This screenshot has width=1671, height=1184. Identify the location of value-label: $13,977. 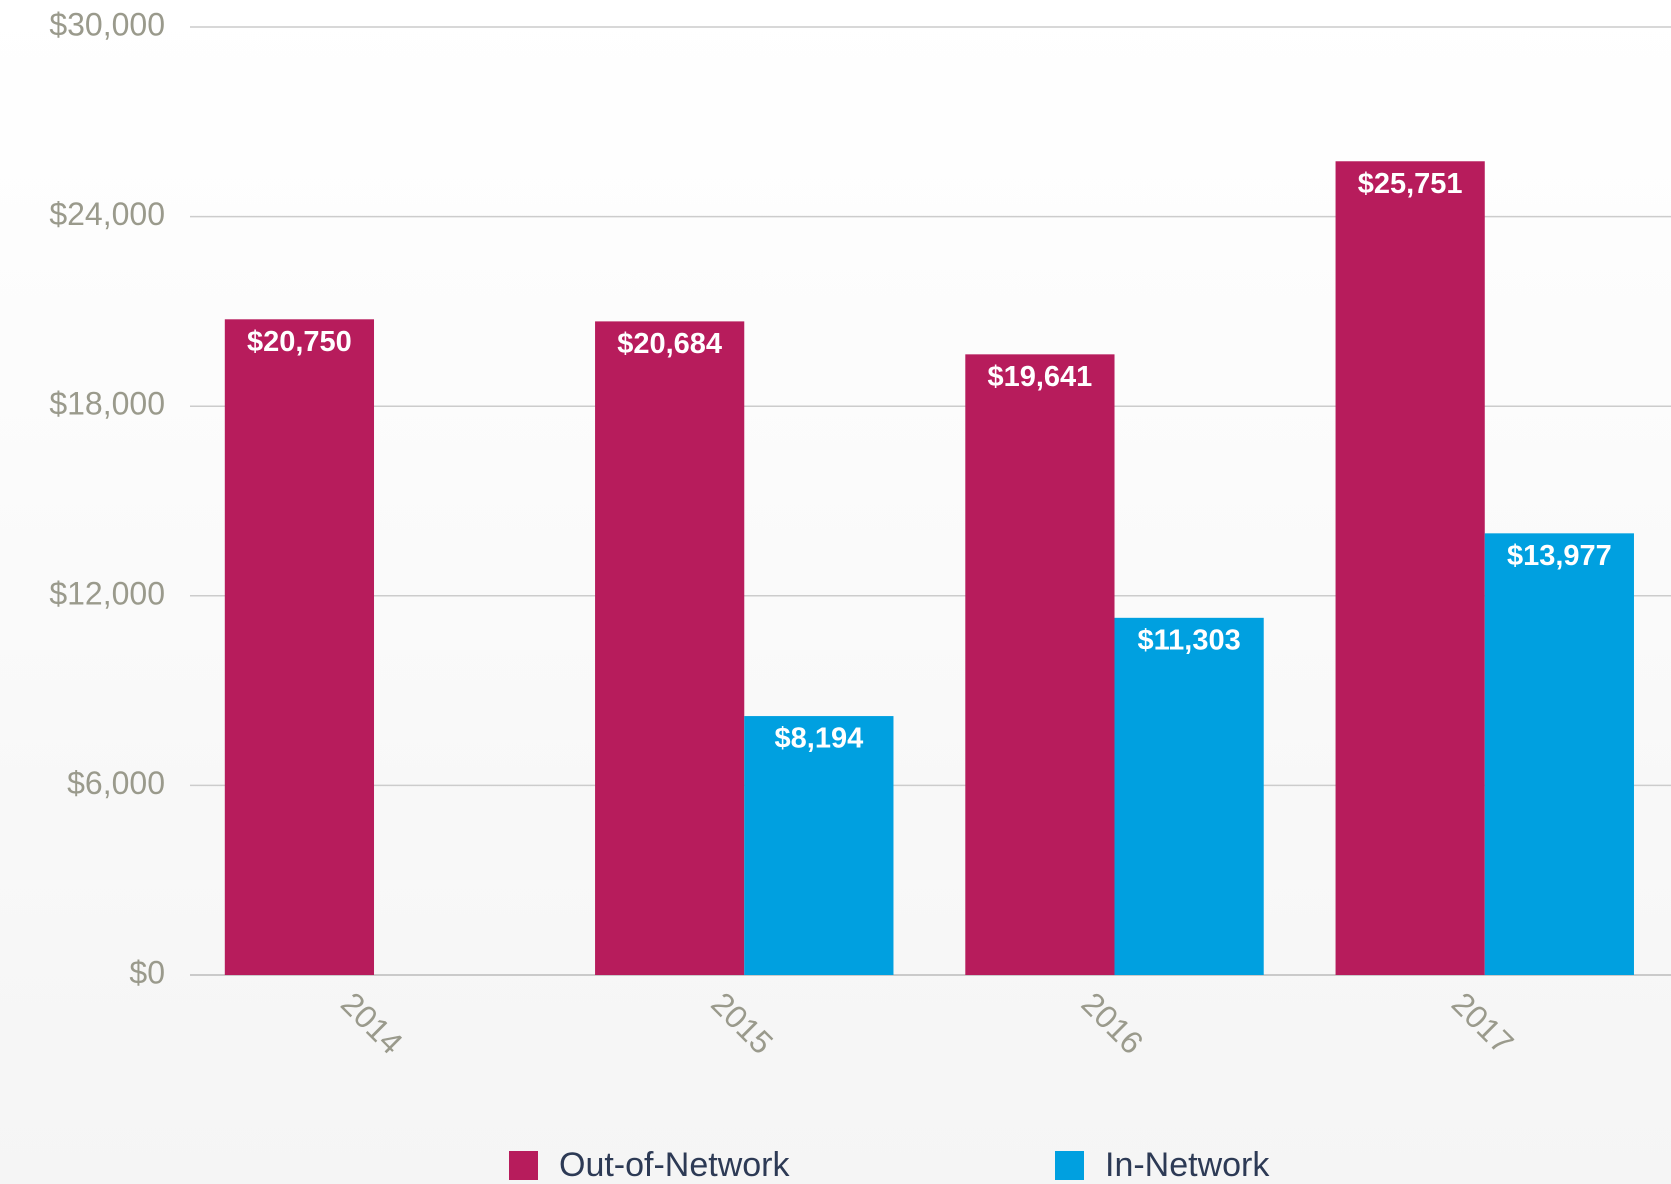
(1559, 556).